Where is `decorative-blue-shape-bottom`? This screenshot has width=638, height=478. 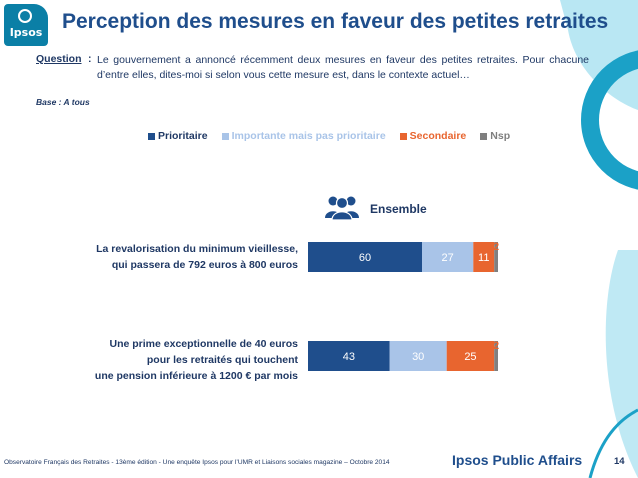
decorative-blue-shape-bottom is located at coordinates (621, 364).